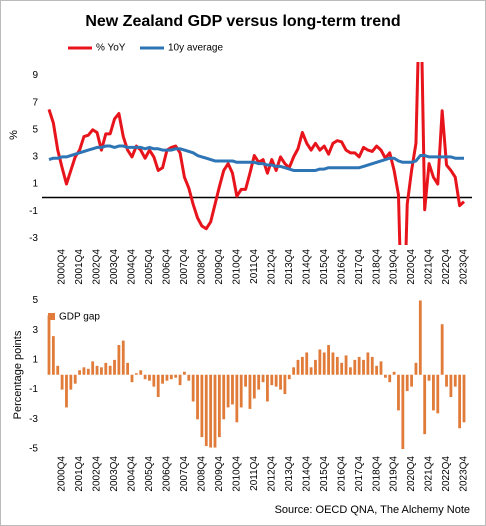 The height and width of the screenshot is (526, 486). What do you see at coordinates (271, 267) in the screenshot?
I see `x-tick-label: 2012Q4` at bounding box center [271, 267].